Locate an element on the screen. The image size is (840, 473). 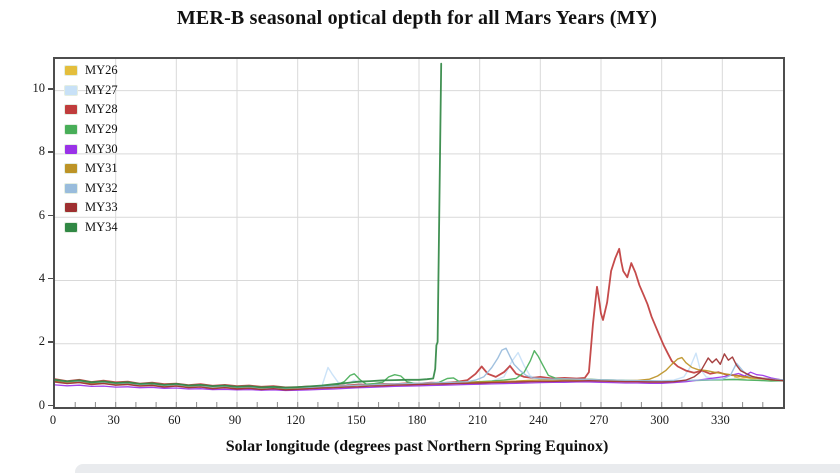
x-tick-label-330: 330 is located at coordinates (720, 420).